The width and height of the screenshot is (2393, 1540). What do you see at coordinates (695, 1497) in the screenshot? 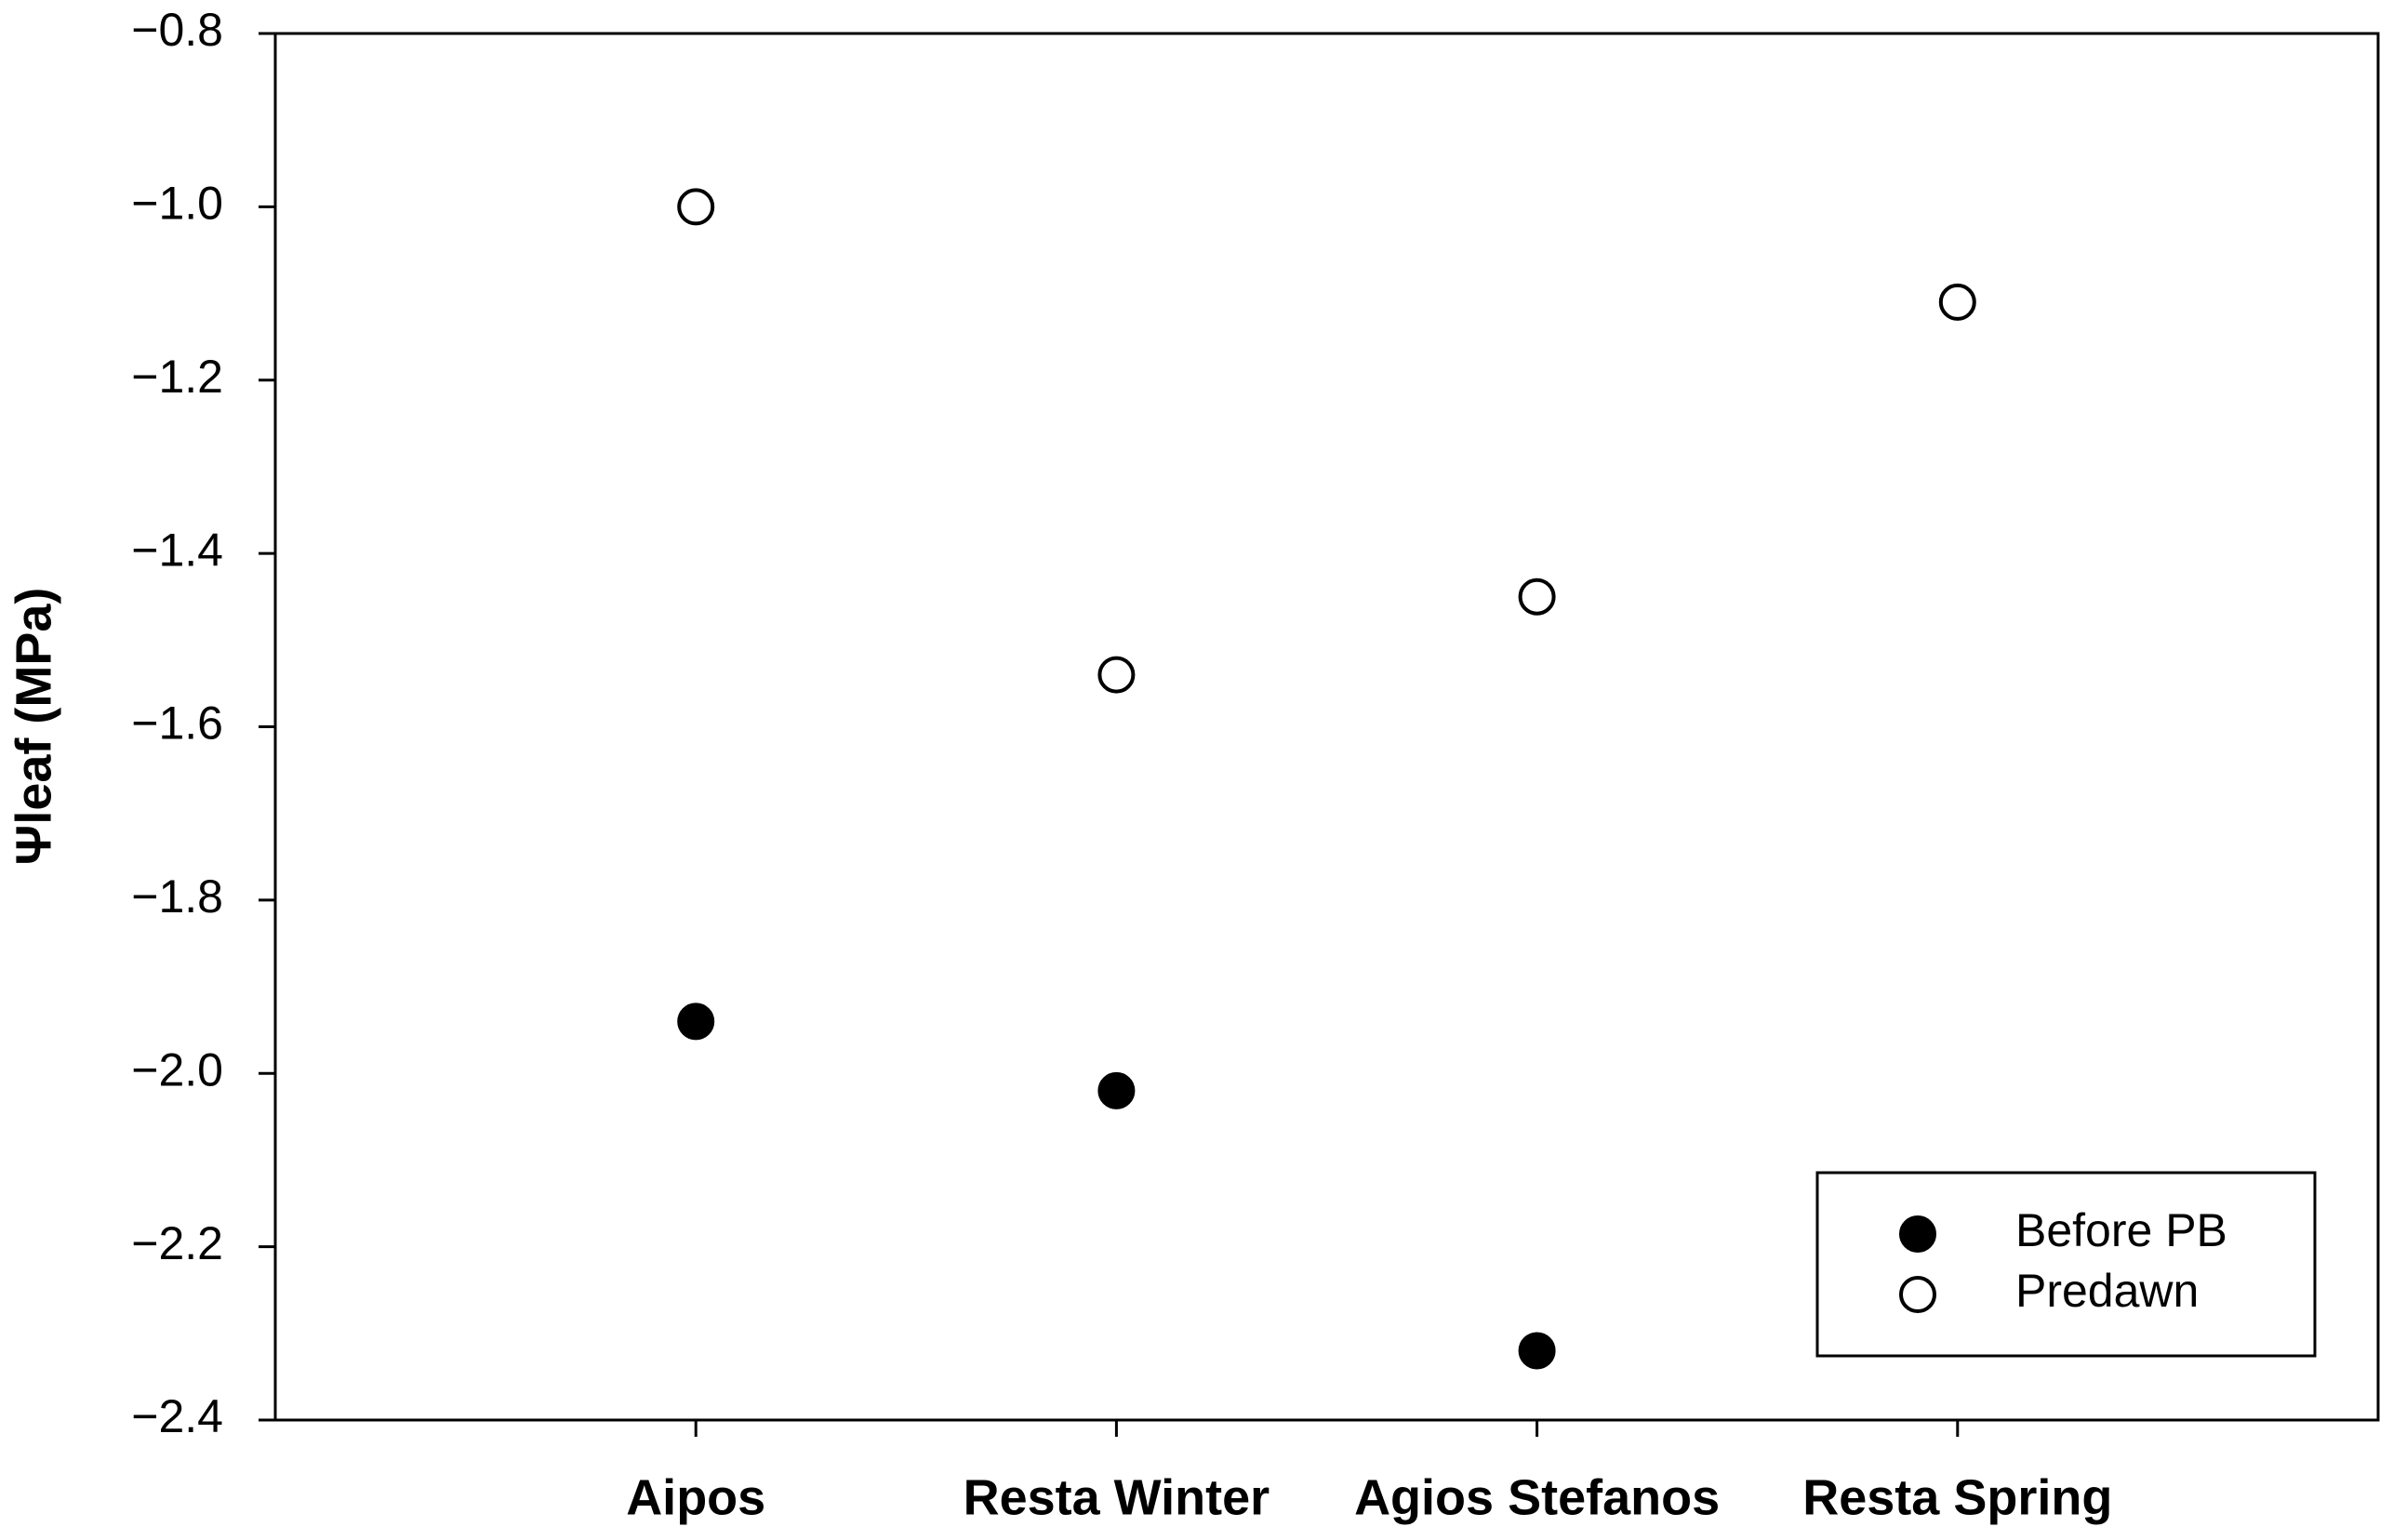
I see `x-tick-label: Aipos` at bounding box center [695, 1497].